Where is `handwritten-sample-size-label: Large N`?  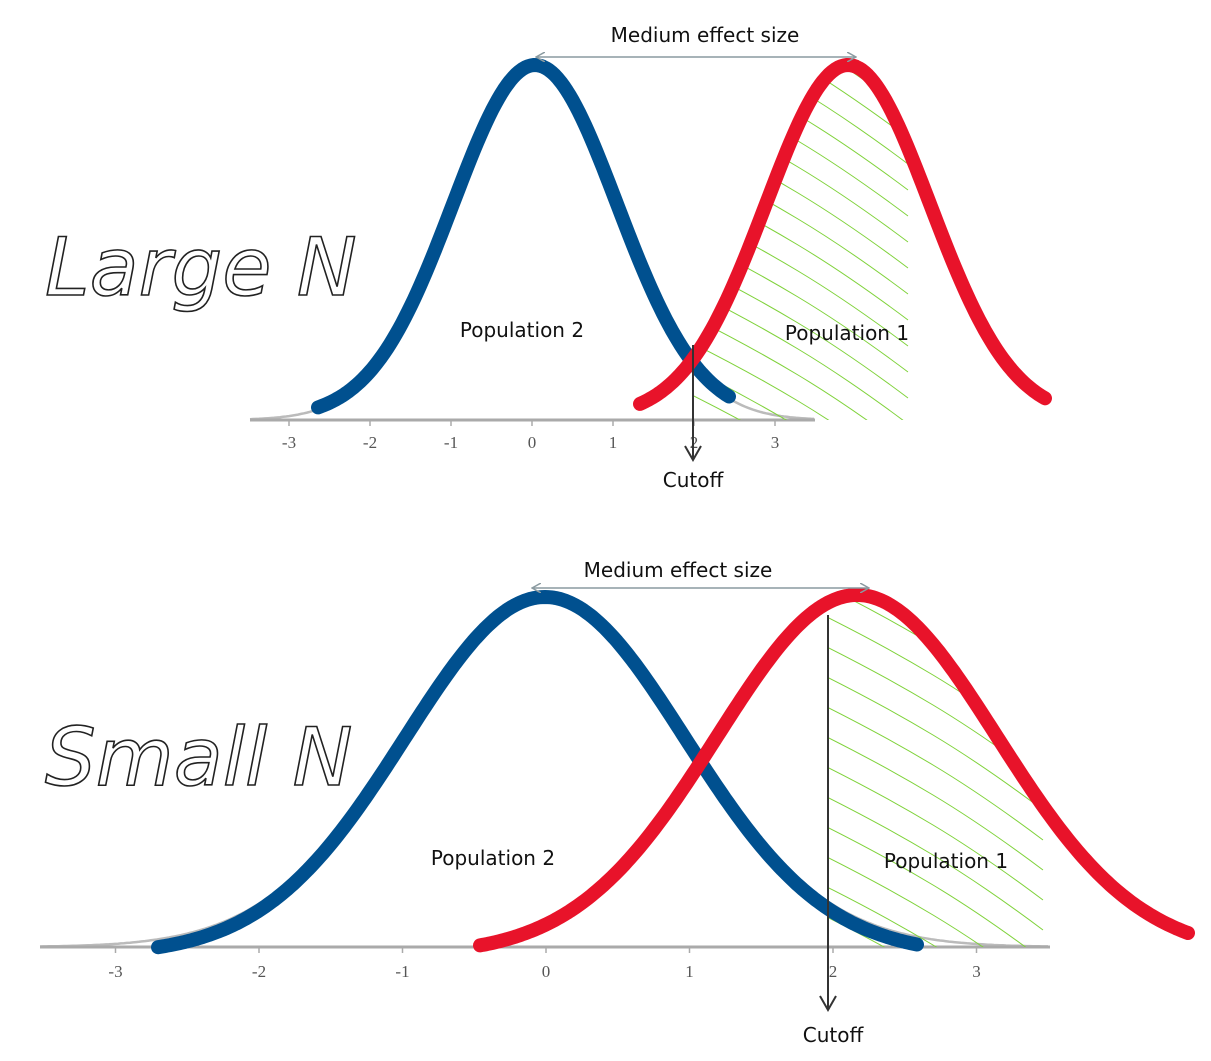 handwritten-sample-size-label: Large N is located at coordinates (201, 267).